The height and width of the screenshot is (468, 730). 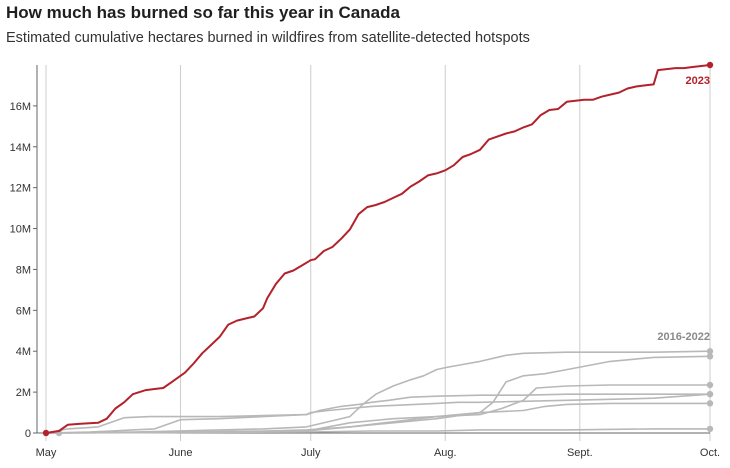 What do you see at coordinates (20, 189) in the screenshot?
I see `y-tick-label: 12M` at bounding box center [20, 189].